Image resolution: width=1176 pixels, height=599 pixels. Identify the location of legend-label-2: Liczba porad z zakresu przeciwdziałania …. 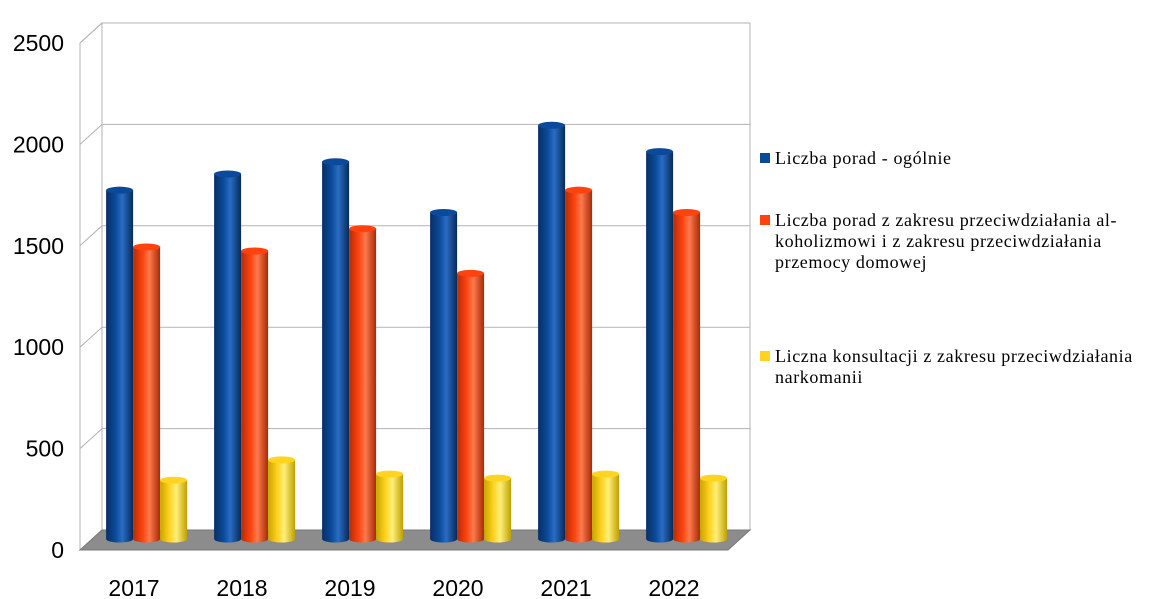
(946, 241).